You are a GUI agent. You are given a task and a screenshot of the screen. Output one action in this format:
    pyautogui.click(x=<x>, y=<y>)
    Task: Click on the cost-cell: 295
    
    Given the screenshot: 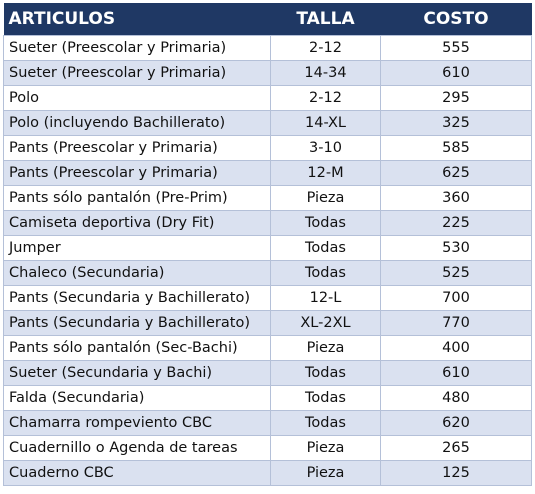 What is the action you would take?
    pyautogui.click(x=456, y=98)
    